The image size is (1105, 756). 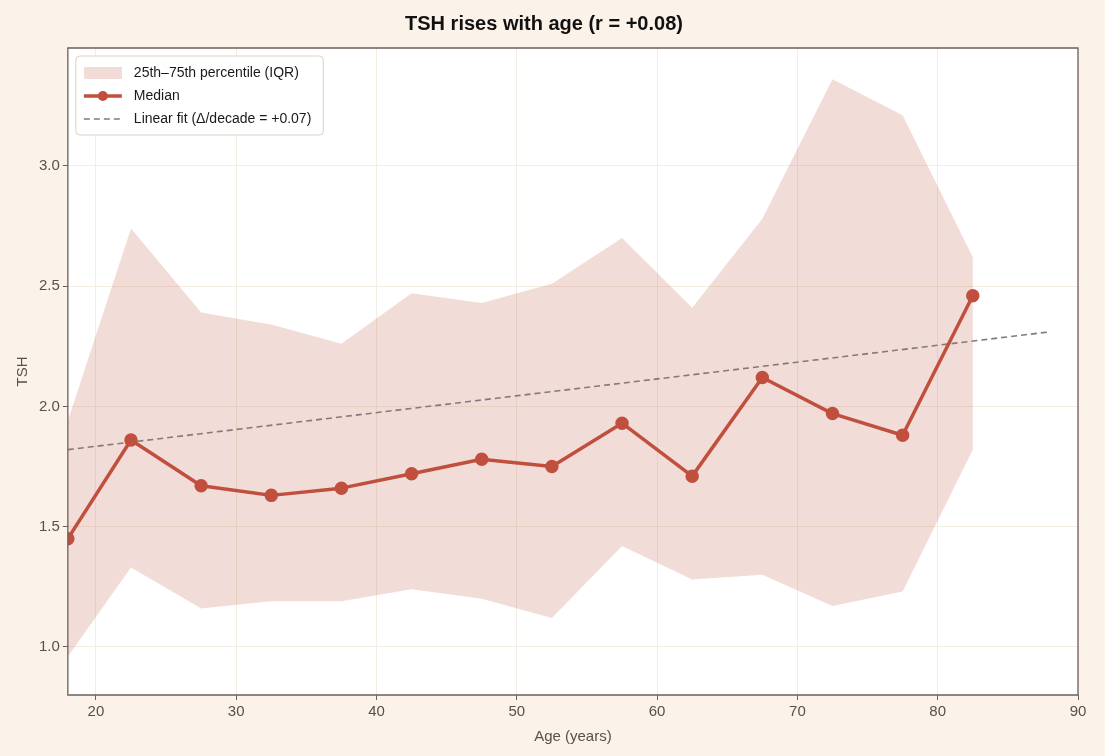 I want to click on x-tick-label: 50, so click(x=517, y=711).